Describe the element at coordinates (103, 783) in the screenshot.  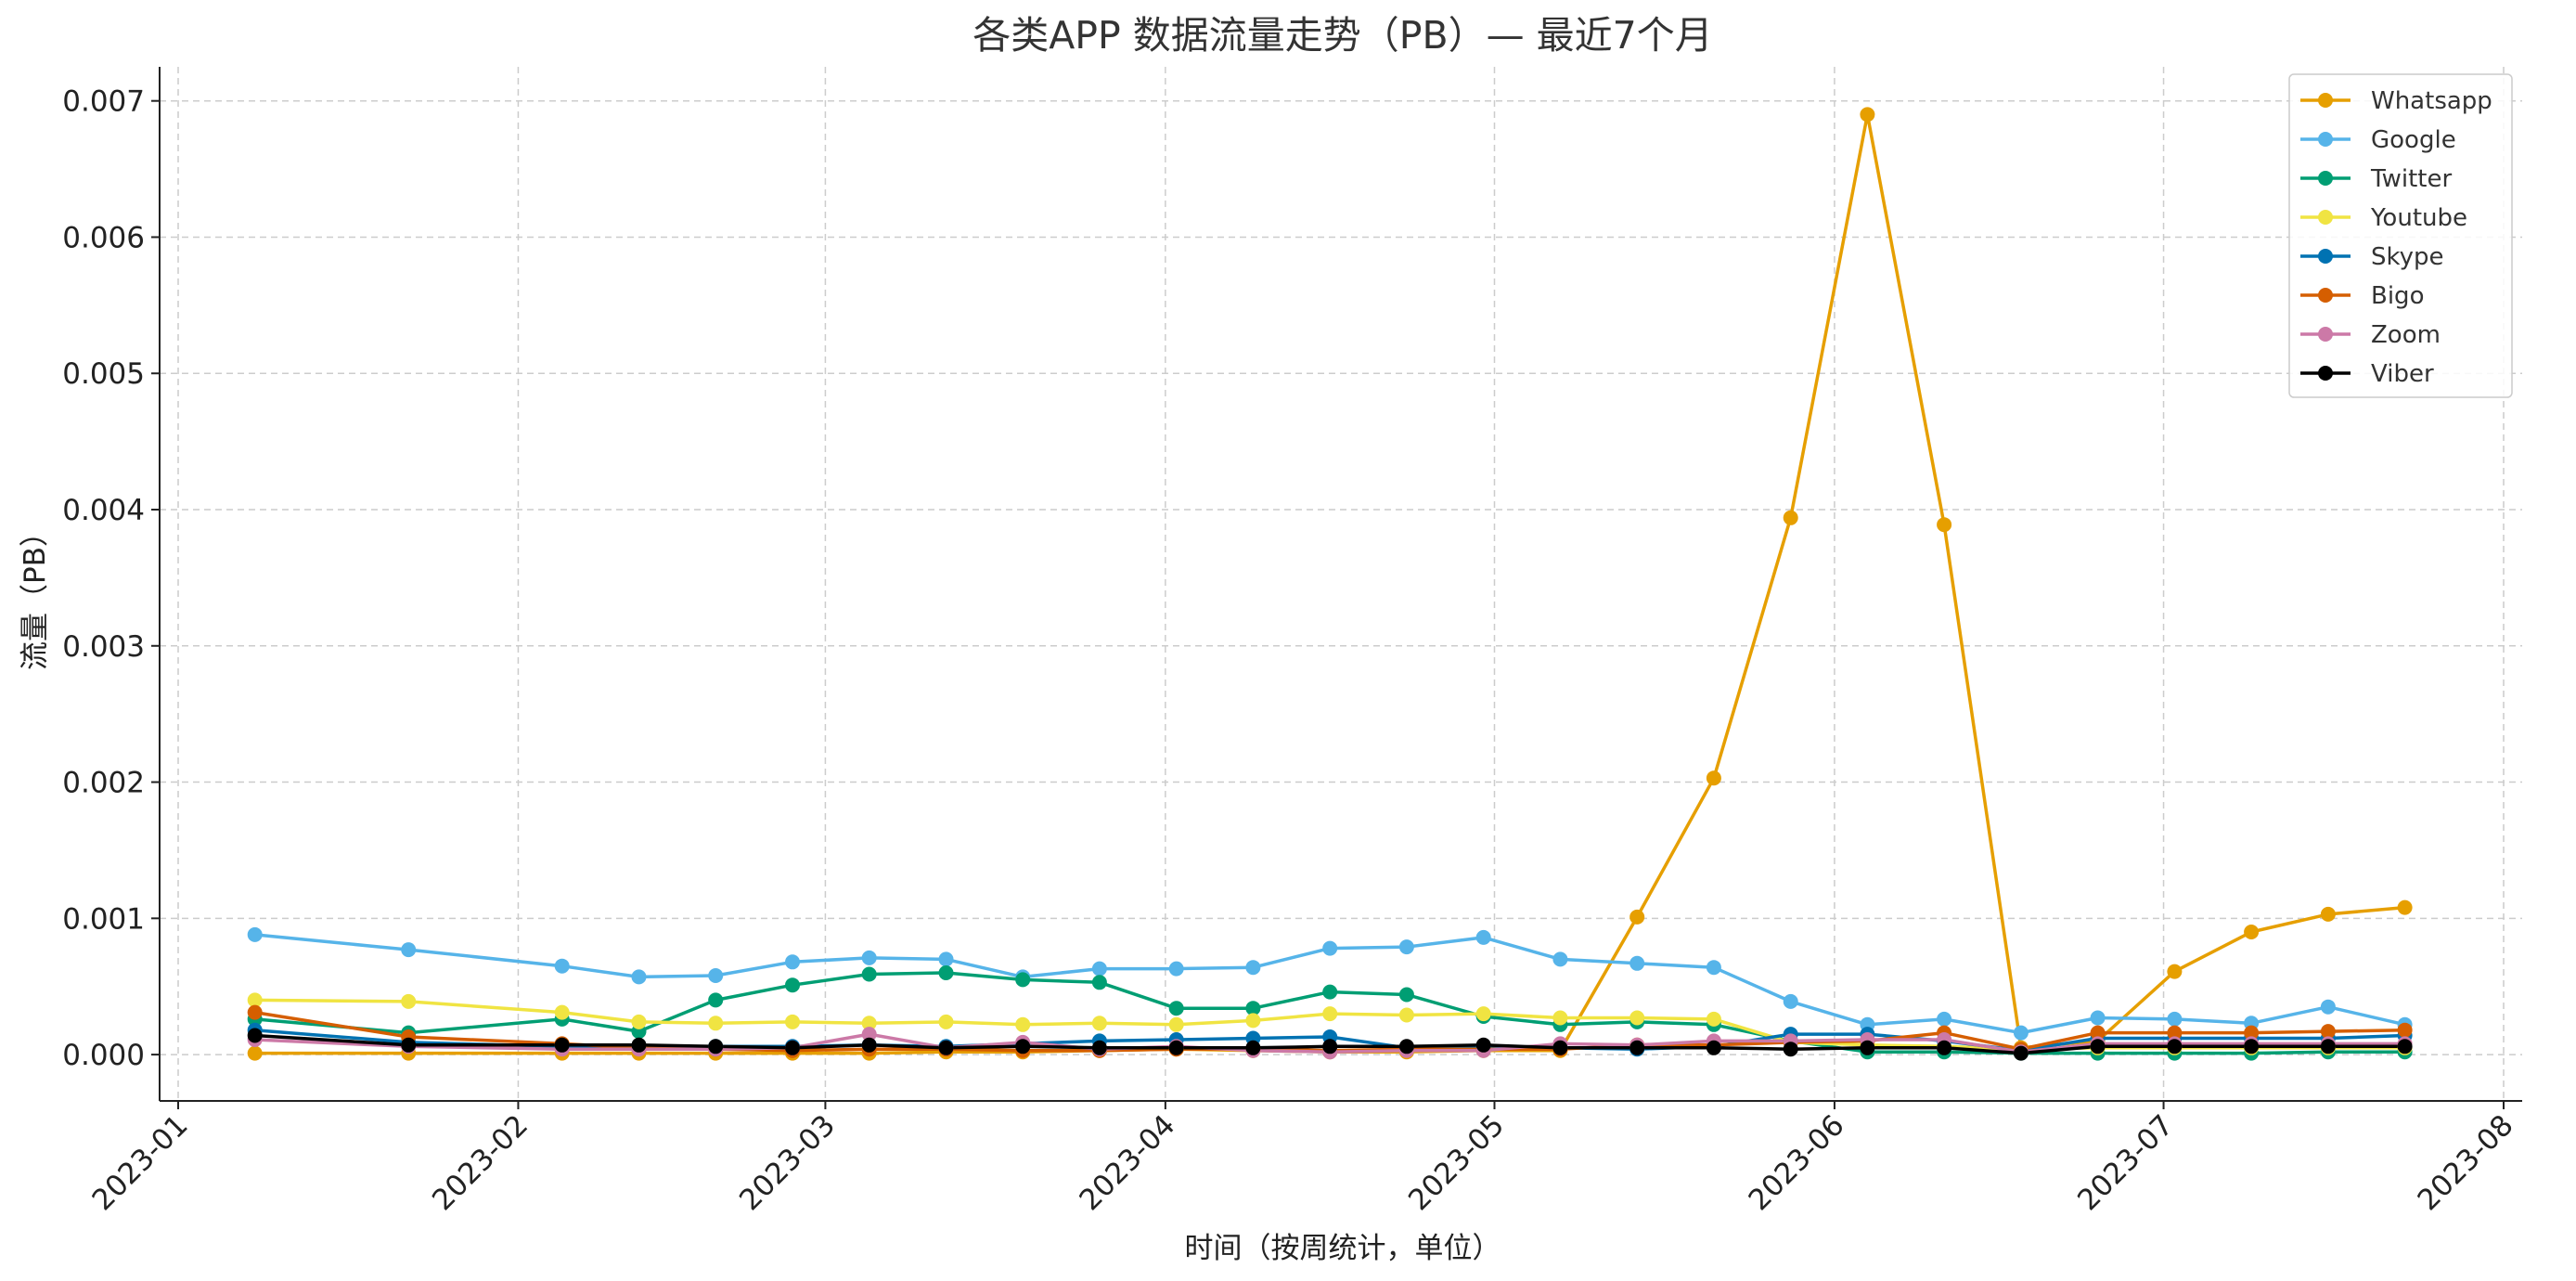
I see `y-tick-label: 0.002` at that location.